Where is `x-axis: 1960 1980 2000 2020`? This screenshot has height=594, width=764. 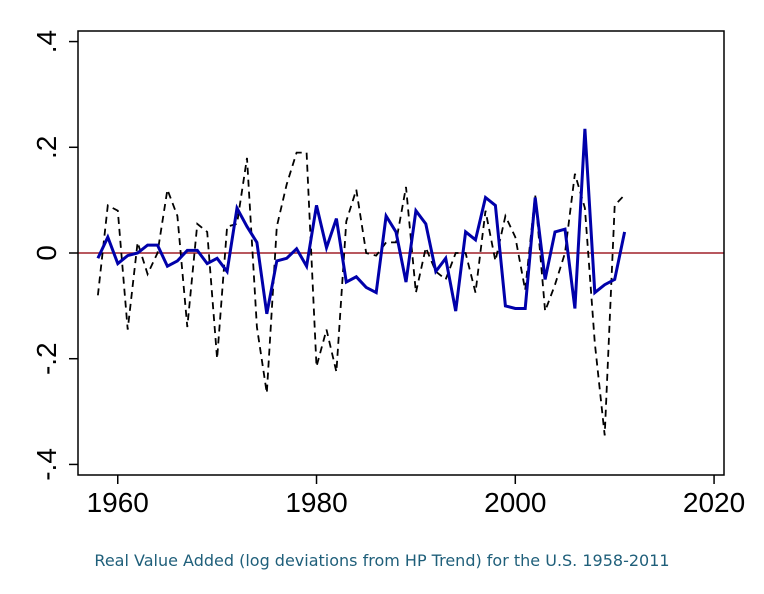
x-axis: 1960 1980 2000 2020 is located at coordinates (416, 496).